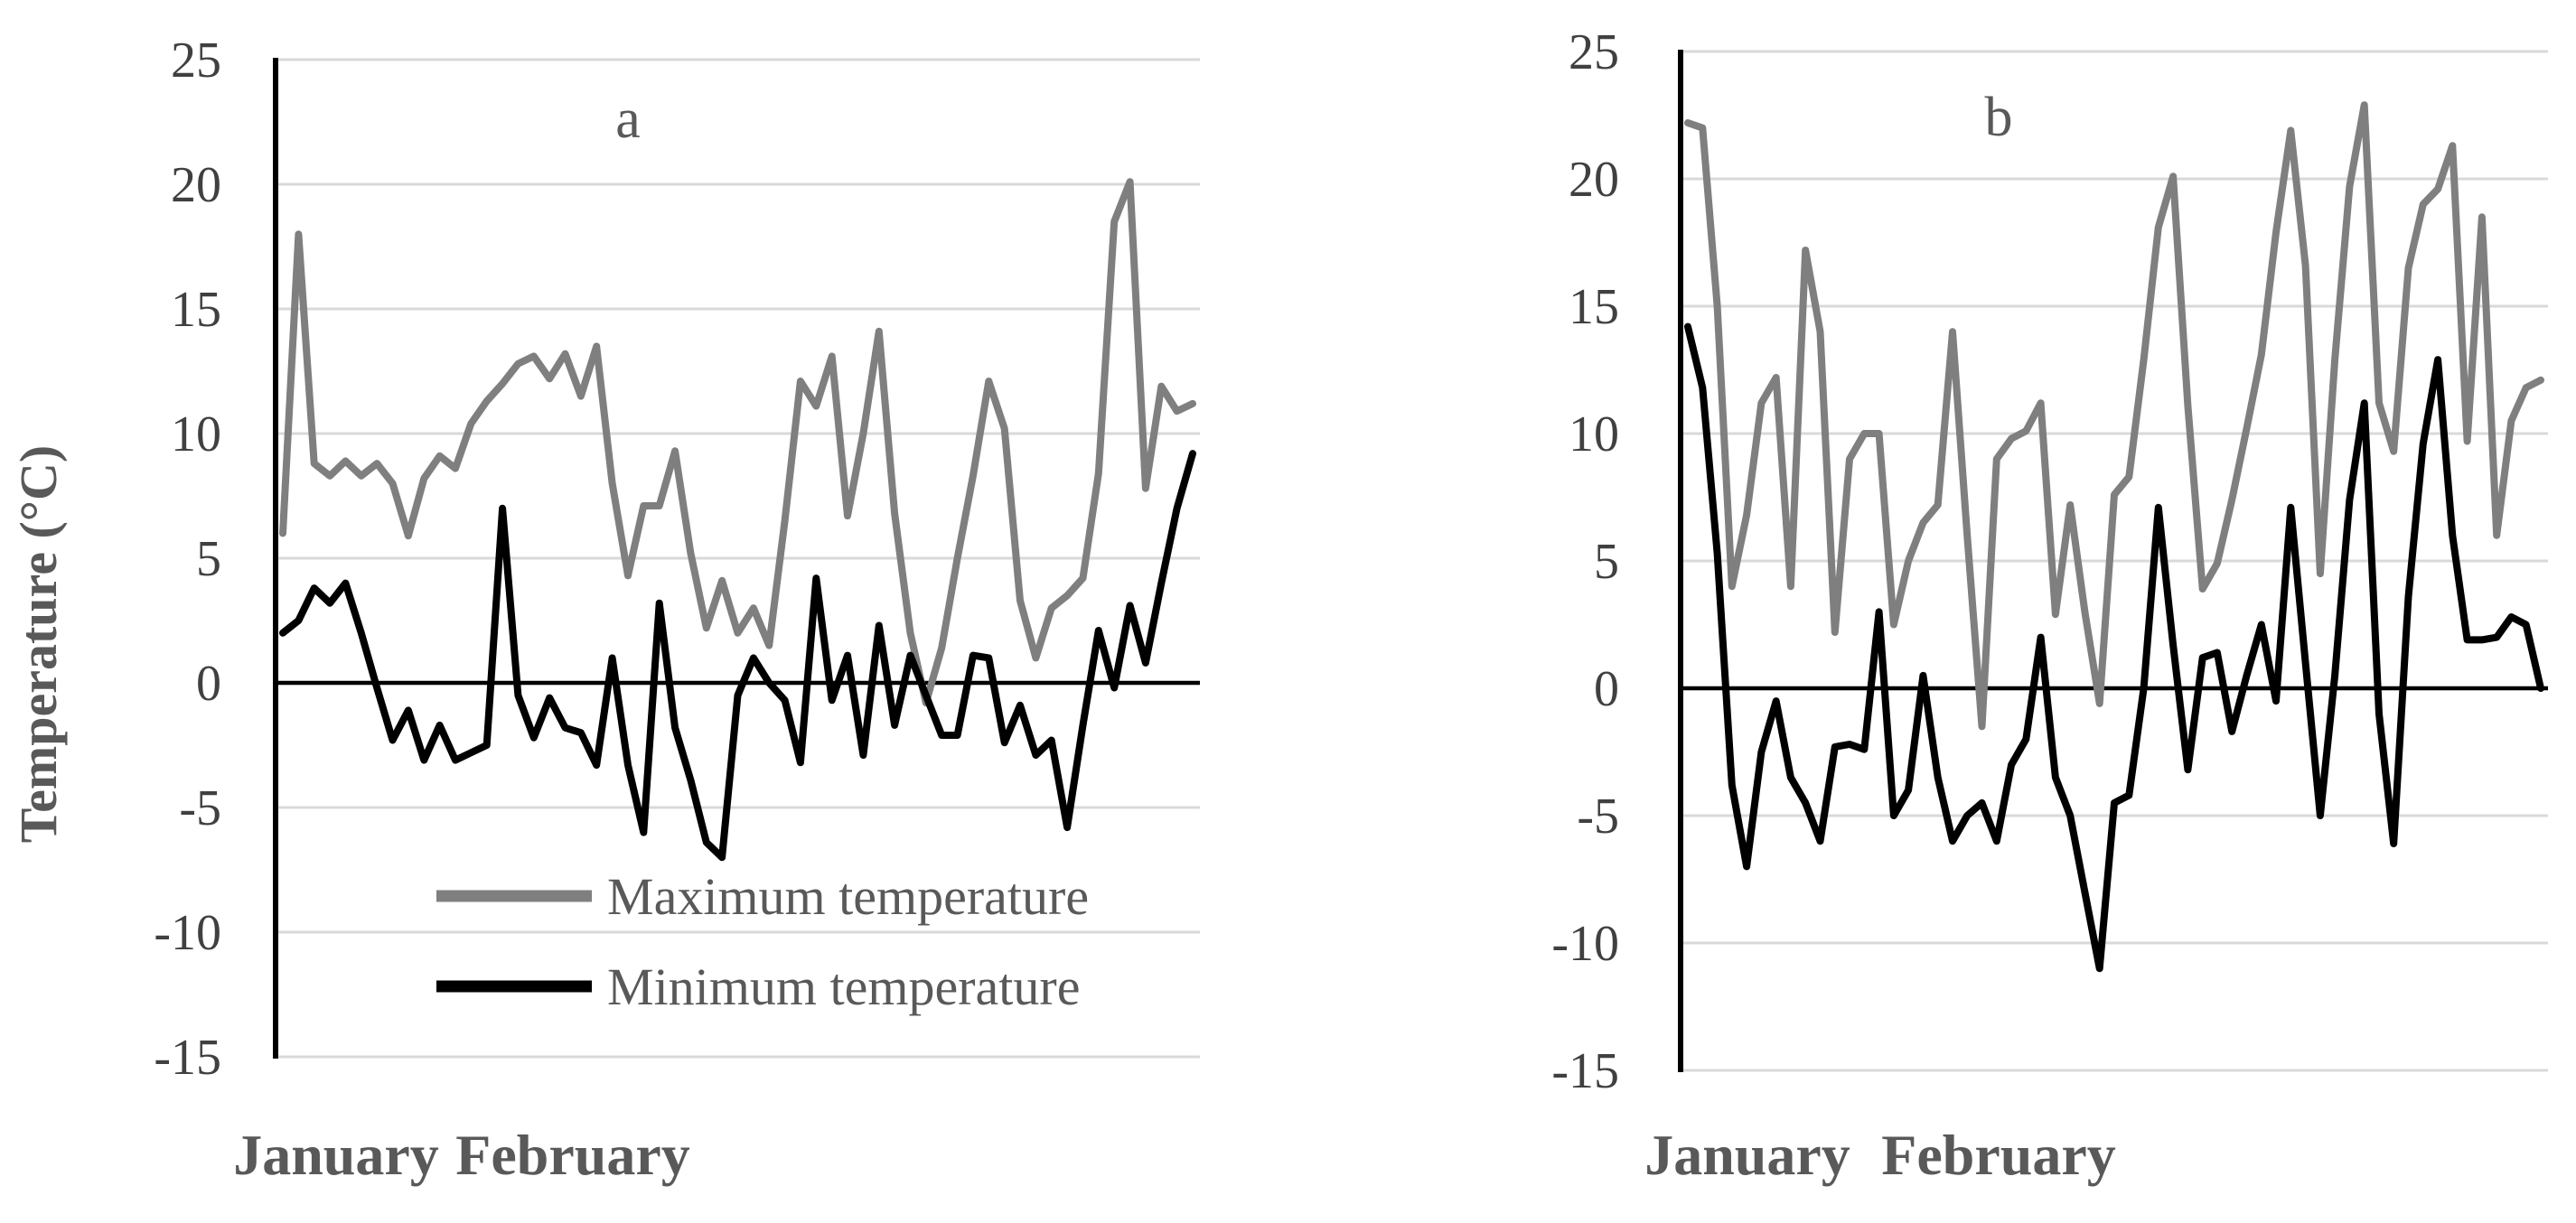 The image size is (2576, 1223). Describe the element at coordinates (1999, 118) in the screenshot. I see `panel-corner-label: b` at that location.